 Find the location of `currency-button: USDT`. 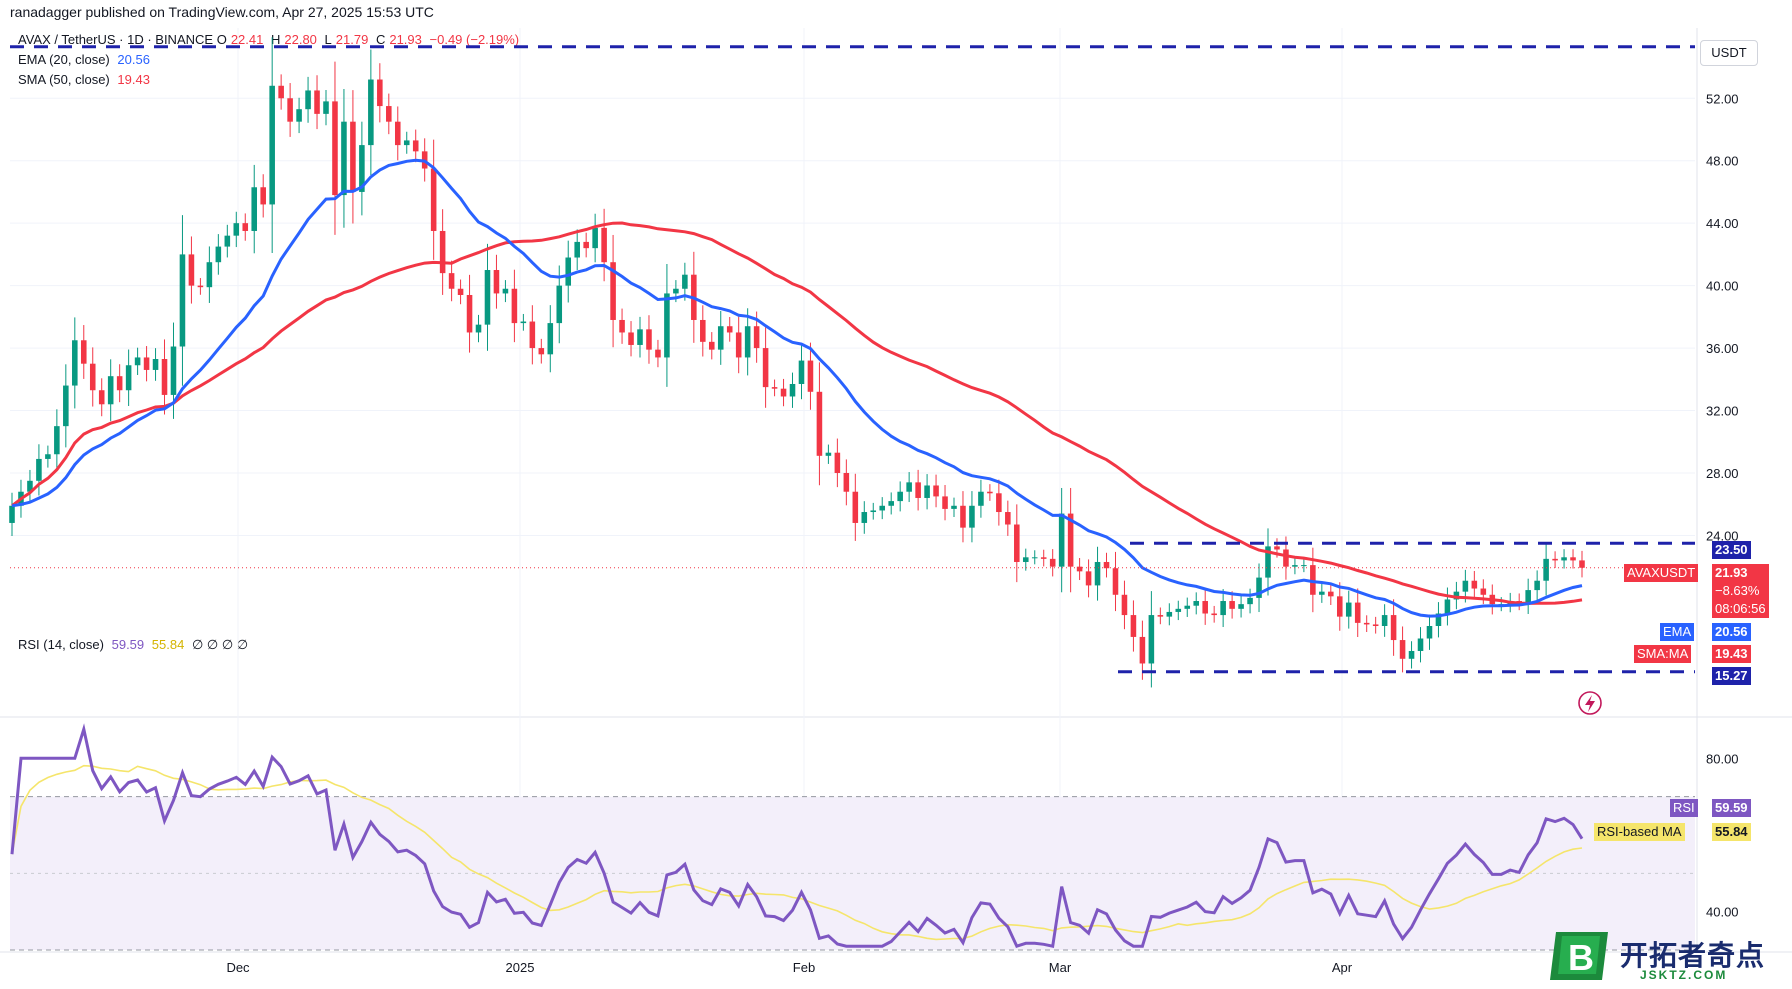

currency-button: USDT is located at coordinates (1729, 53).